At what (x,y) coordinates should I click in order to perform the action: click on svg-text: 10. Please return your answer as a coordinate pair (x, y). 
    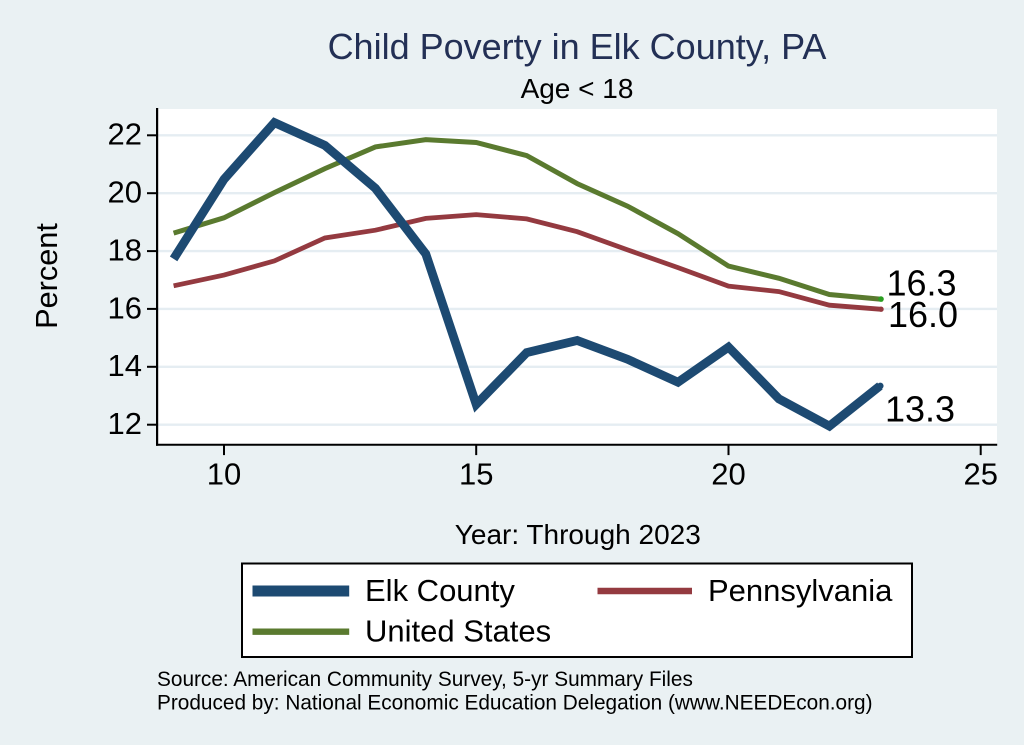
    Looking at the image, I should click on (224, 473).